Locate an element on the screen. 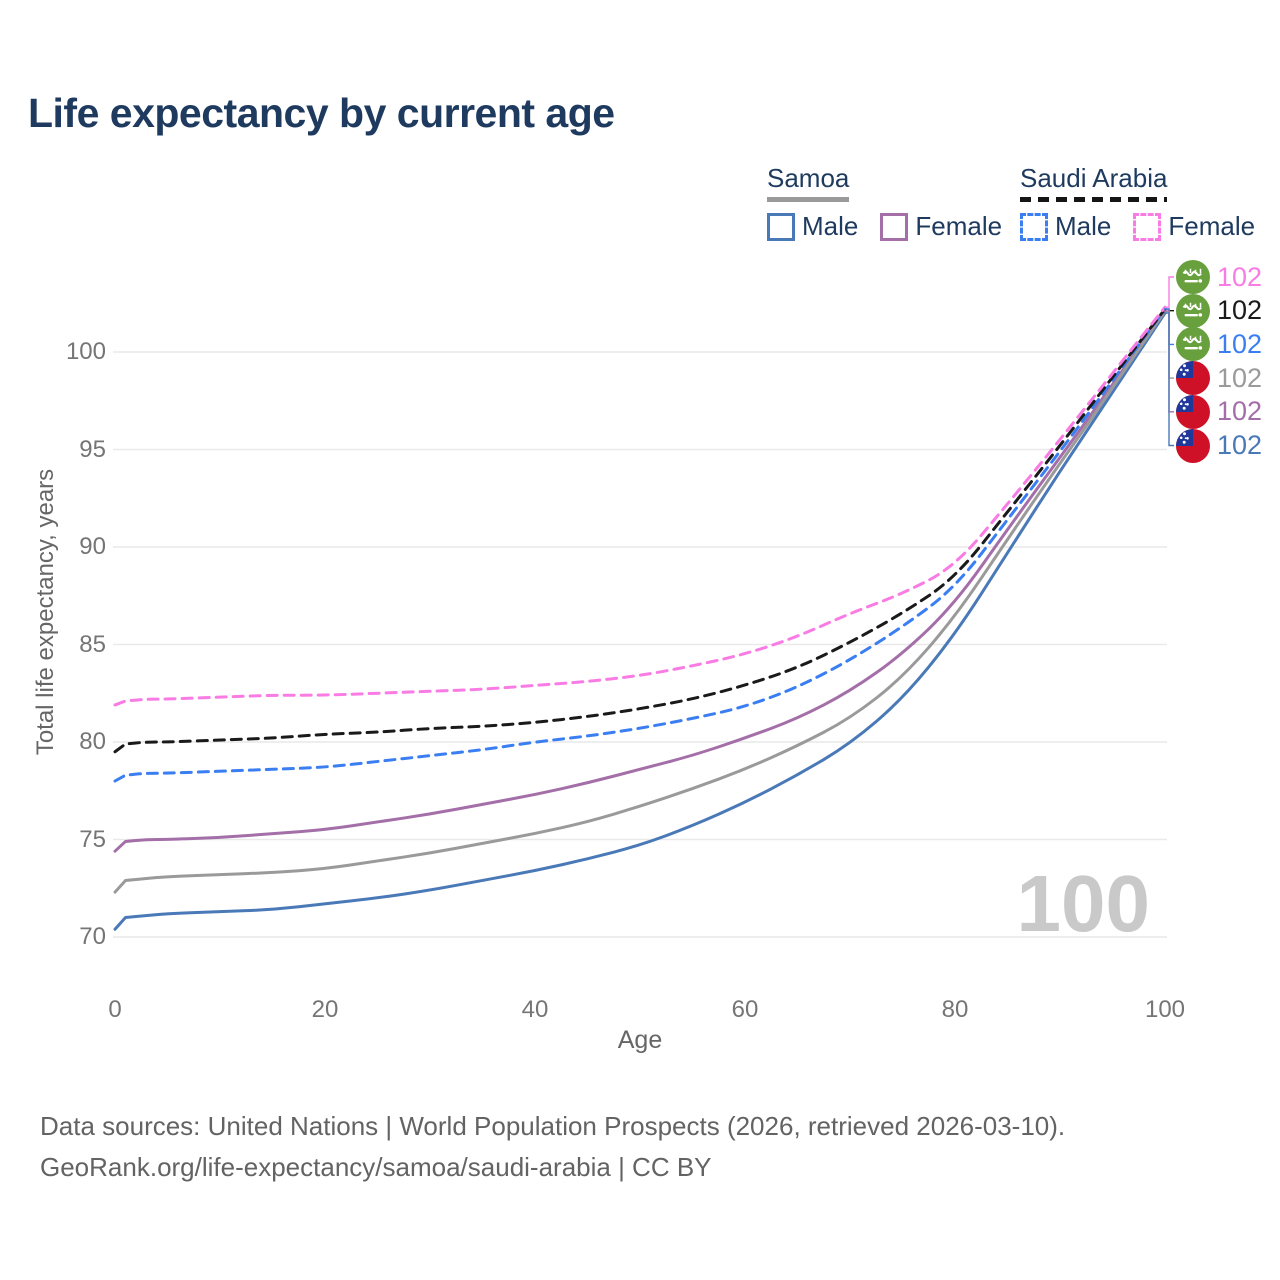 The width and height of the screenshot is (1280, 1280). series-end-label-saudi-arabia-male: 102 is located at coordinates (1219, 344).